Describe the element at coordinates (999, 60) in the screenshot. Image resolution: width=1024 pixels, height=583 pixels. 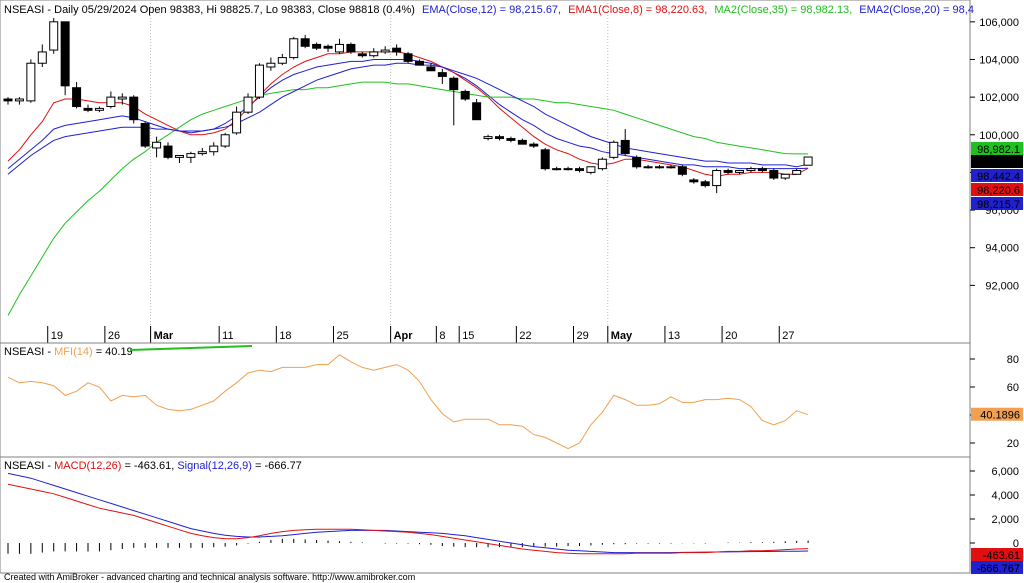
I see `price-y-tick-label: 104,000` at that location.